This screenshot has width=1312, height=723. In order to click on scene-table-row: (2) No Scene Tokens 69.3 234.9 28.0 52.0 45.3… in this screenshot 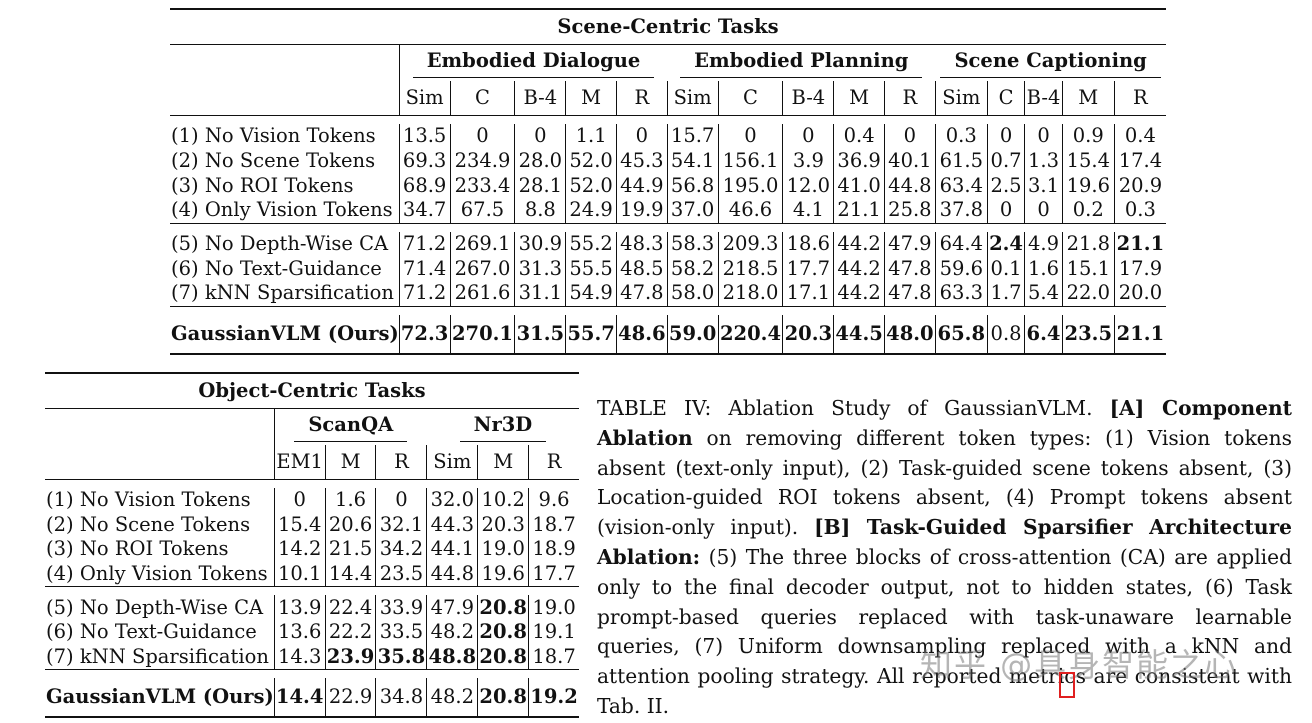, I will do `click(668, 161)`.